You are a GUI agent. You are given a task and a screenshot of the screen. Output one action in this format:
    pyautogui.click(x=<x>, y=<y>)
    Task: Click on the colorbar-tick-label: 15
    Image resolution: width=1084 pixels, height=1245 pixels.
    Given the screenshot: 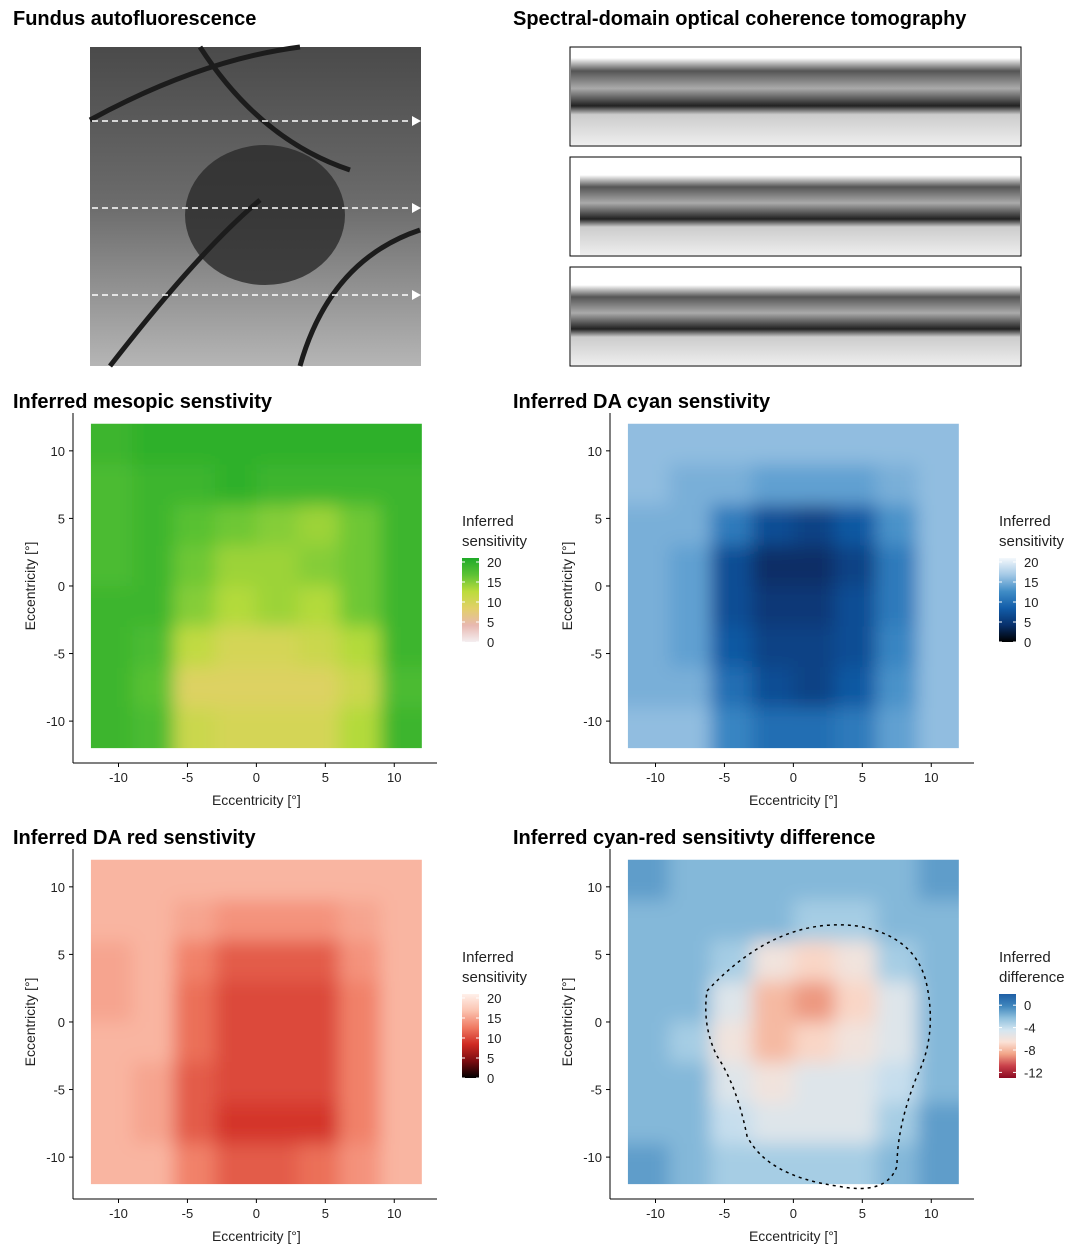 What is the action you would take?
    pyautogui.click(x=494, y=582)
    